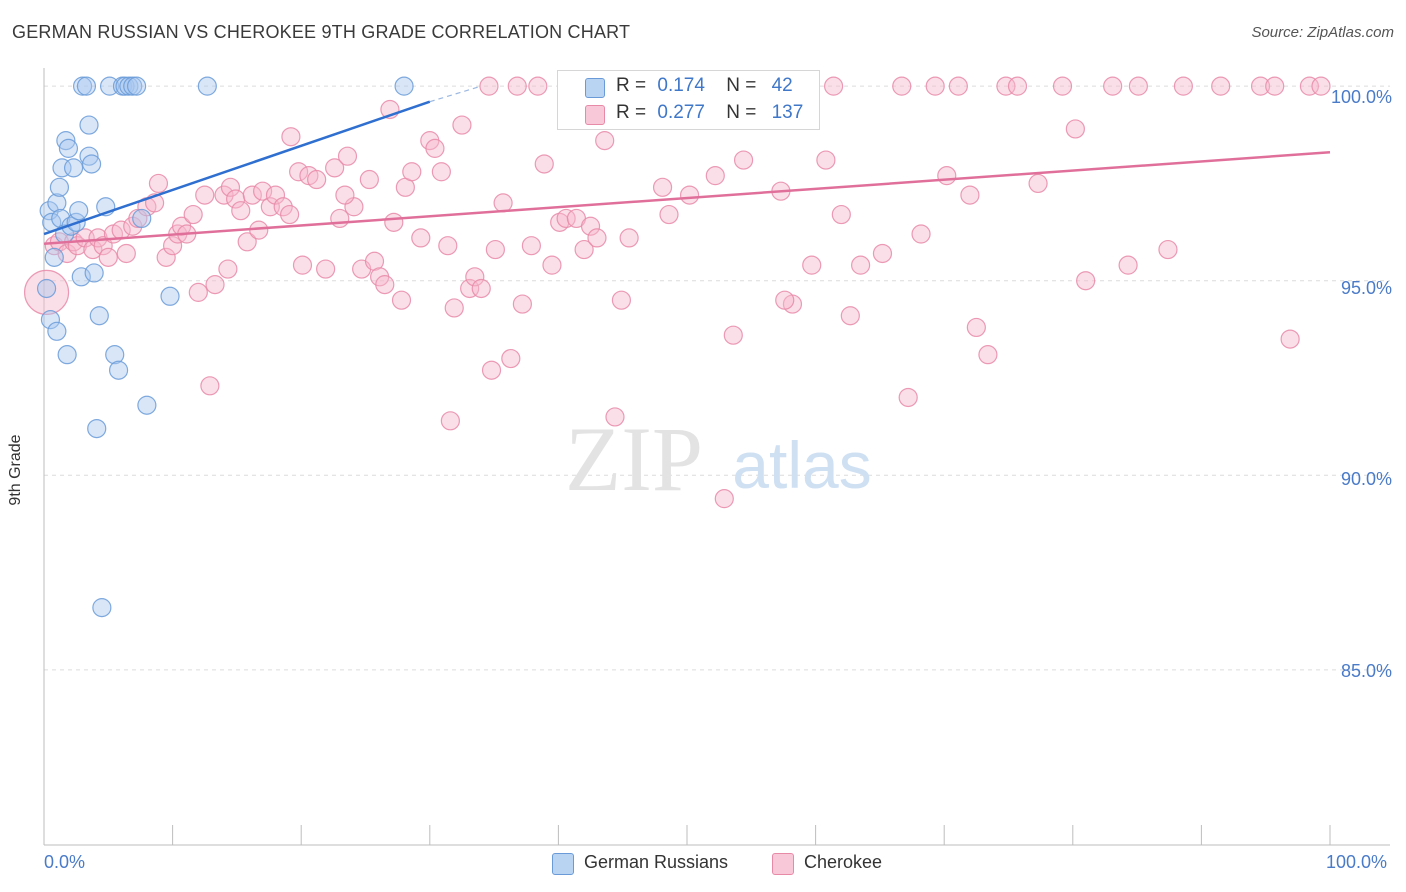 The width and height of the screenshot is (1406, 892). I want to click on r-value-cherokee: 0.277, so click(681, 112).